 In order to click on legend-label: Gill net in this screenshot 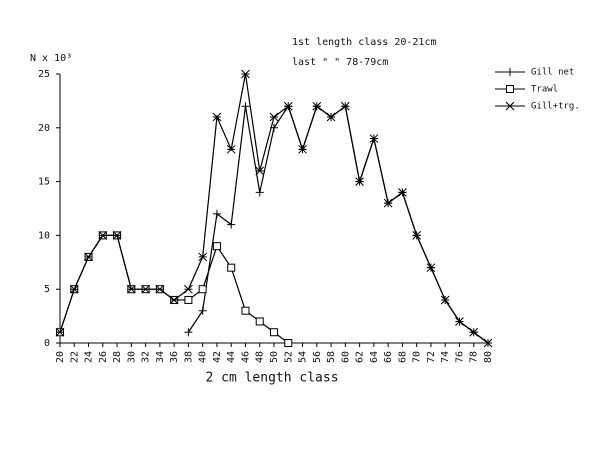, I will do `click(552, 73)`.